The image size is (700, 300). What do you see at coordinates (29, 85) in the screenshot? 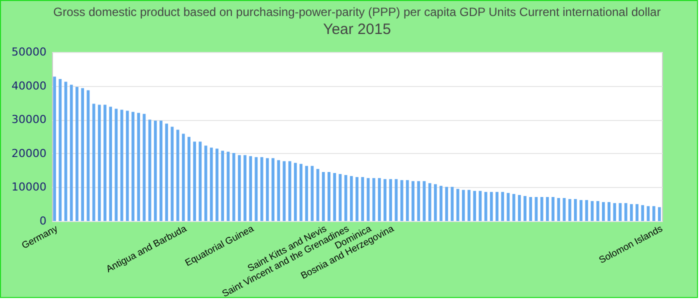
I see `y-tick-label: 40000` at bounding box center [29, 85].